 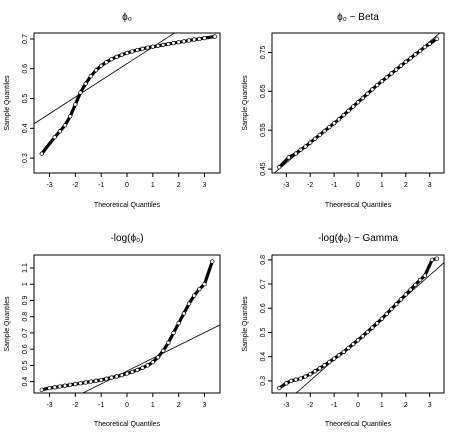 What do you see at coordinates (25, 300) in the screenshot?
I see `y-tick-label: 0.9` at bounding box center [25, 300].